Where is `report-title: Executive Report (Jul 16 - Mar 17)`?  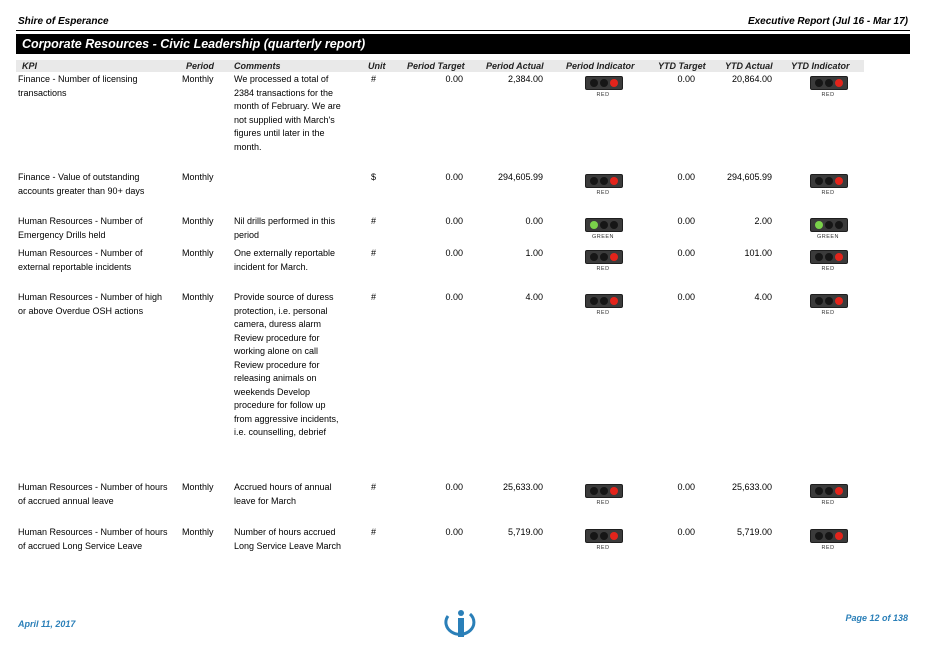 report-title: Executive Report (Jul 16 - Mar 17) is located at coordinates (827, 21).